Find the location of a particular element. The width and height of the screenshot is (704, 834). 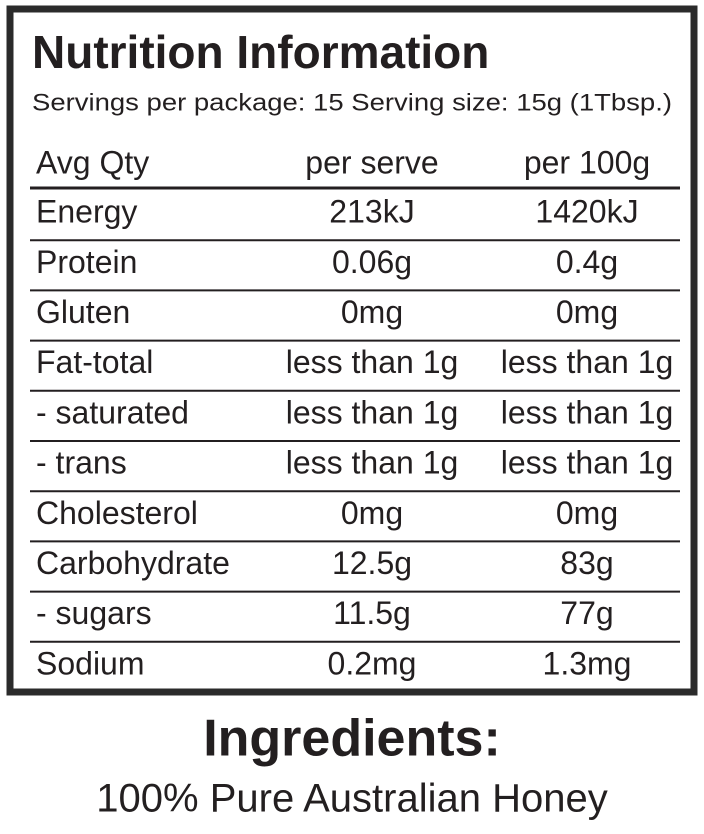

table-cell: 0.2mg is located at coordinates (372, 663).